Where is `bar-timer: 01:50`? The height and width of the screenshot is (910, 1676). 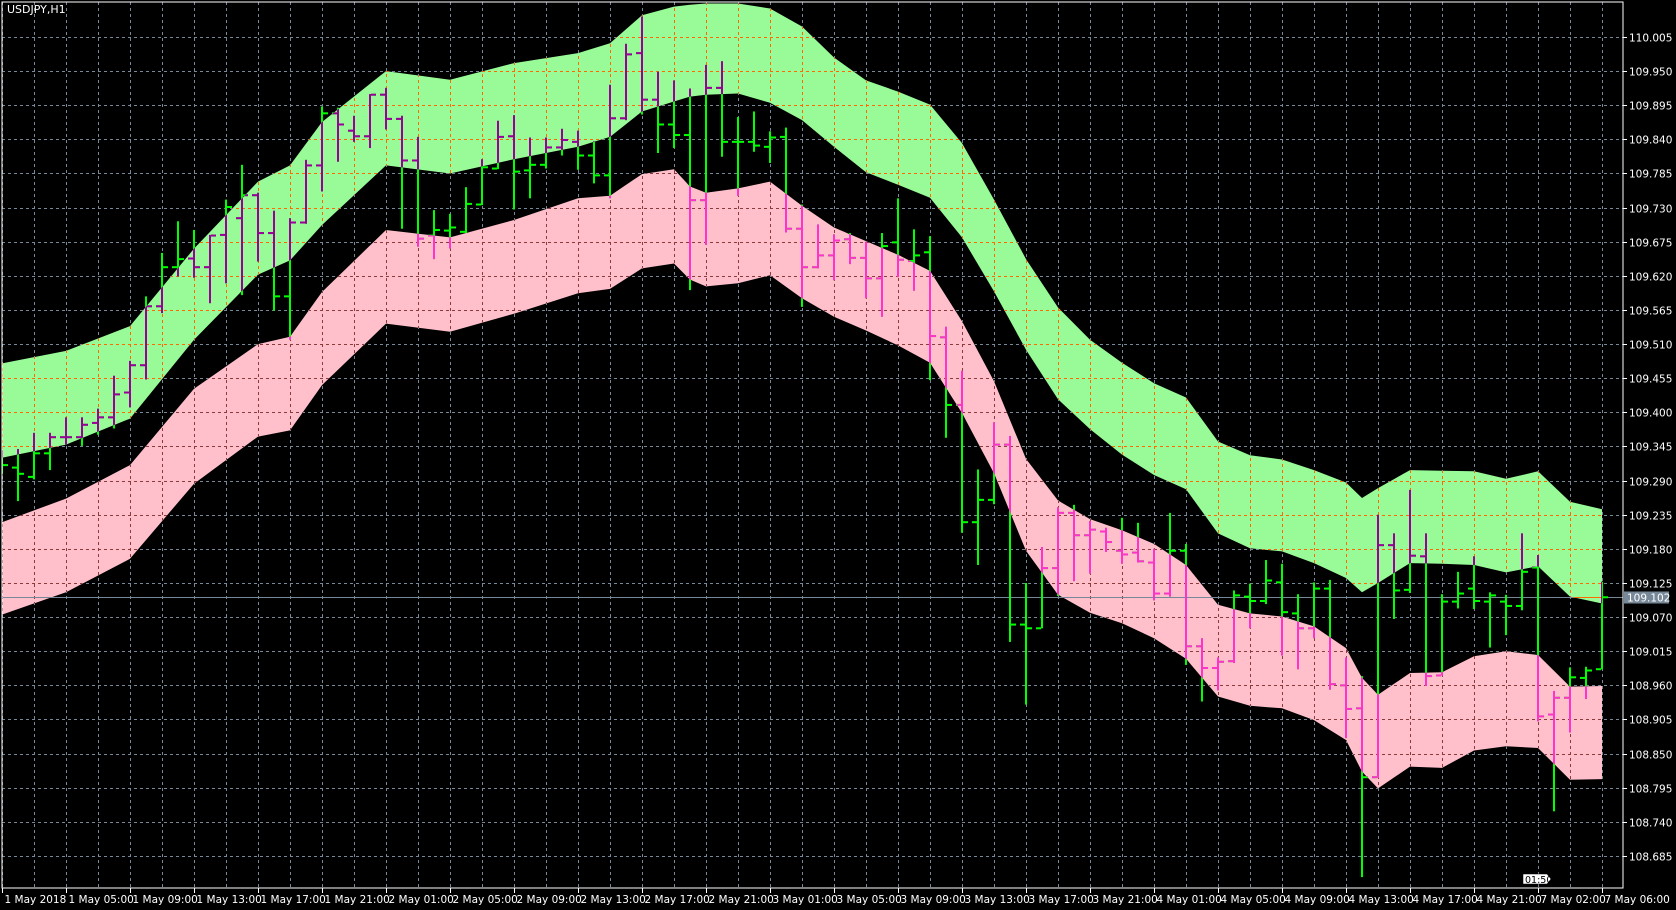 bar-timer: 01:50 is located at coordinates (1537, 879).